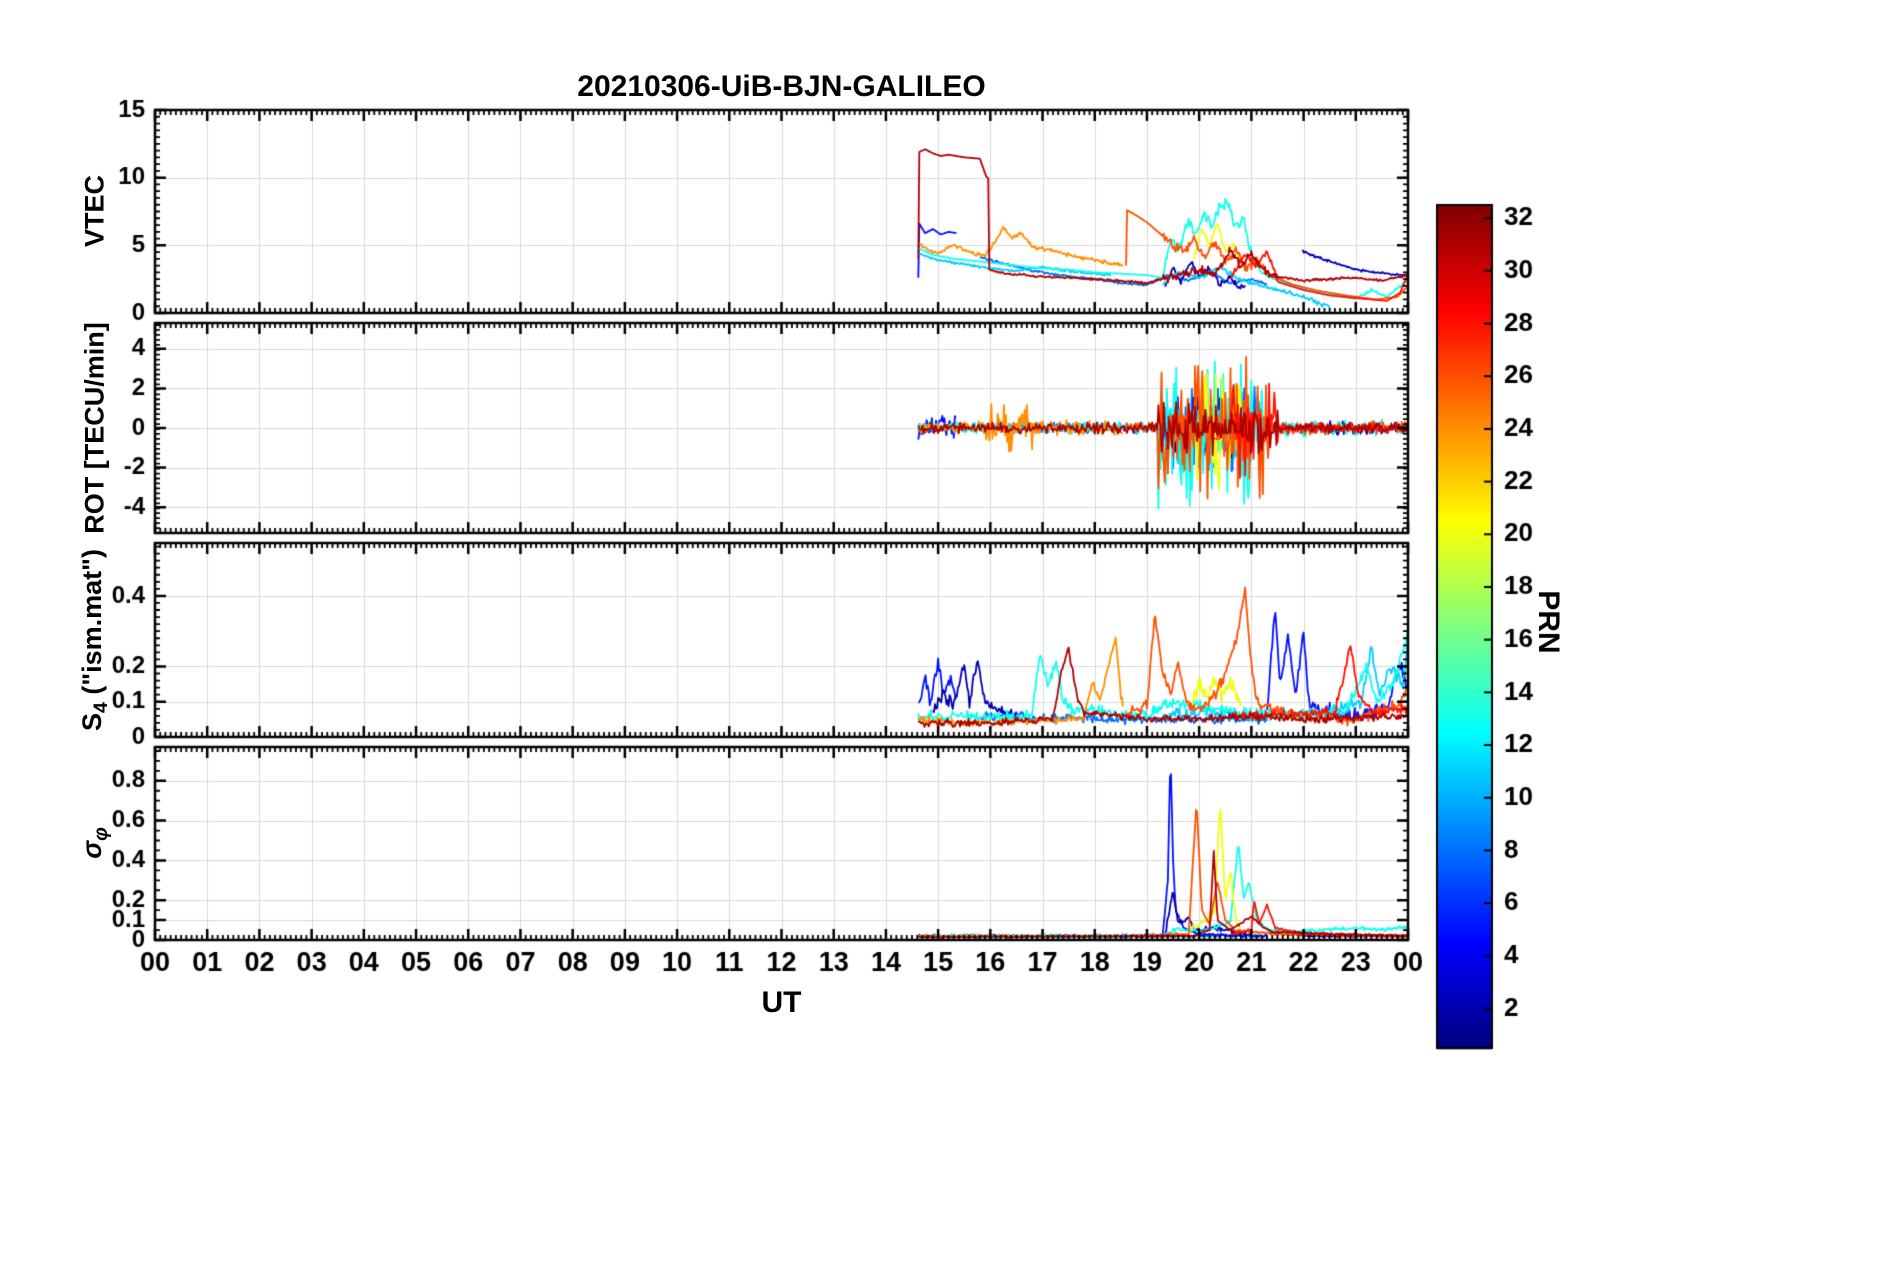 This screenshot has height=1272, width=1902. Describe the element at coordinates (101, 707) in the screenshot. I see `ylabel-s4-sub: 4` at that location.